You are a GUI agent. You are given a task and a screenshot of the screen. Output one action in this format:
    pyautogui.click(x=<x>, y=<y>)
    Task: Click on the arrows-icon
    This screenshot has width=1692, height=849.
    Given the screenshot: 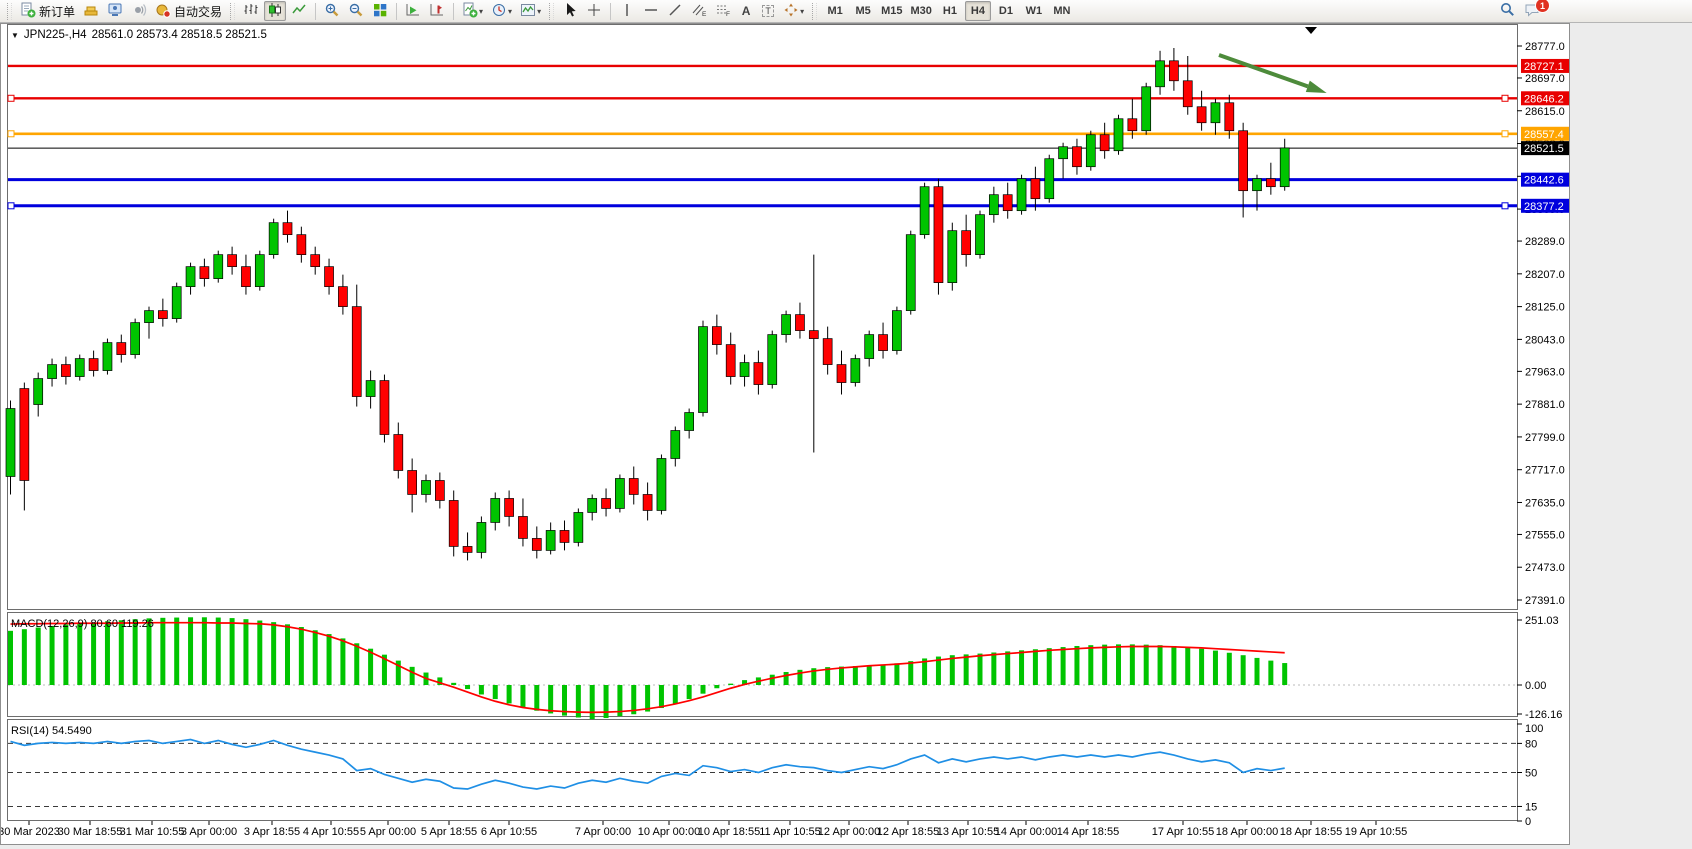 What is the action you would take?
    pyautogui.click(x=791, y=11)
    